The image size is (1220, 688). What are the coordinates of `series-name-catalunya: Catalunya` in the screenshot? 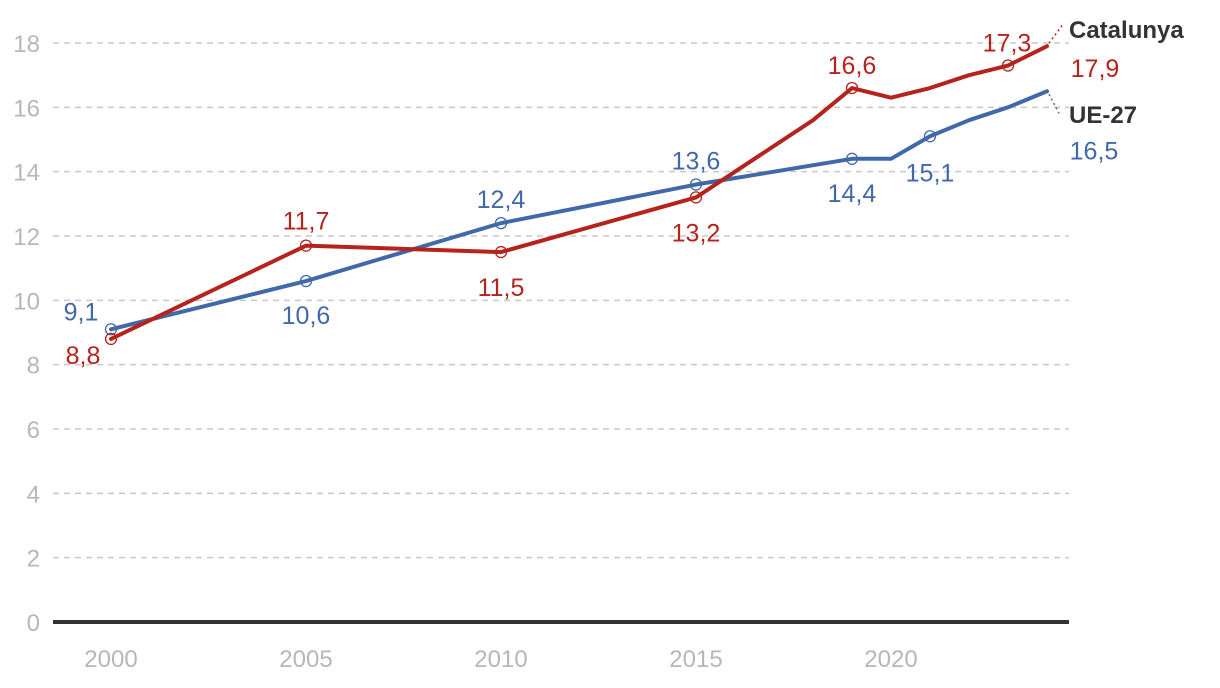 It's located at (1126, 30).